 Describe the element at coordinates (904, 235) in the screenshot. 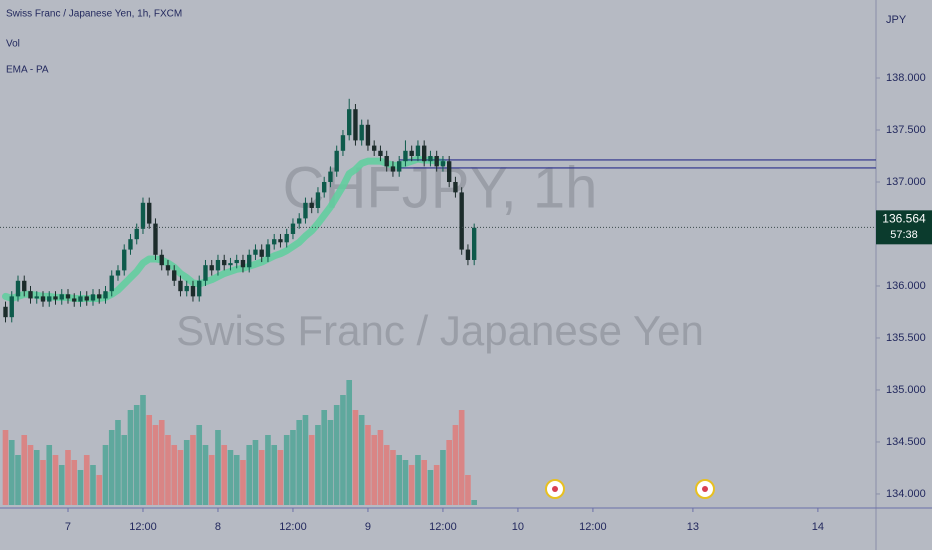

I see `countdown-label: 57:38` at that location.